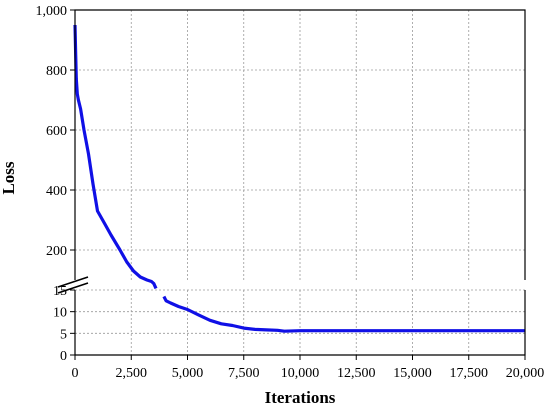 This screenshot has height=408, width=550. I want to click on y-tick-label-lower: 5, so click(63, 334).